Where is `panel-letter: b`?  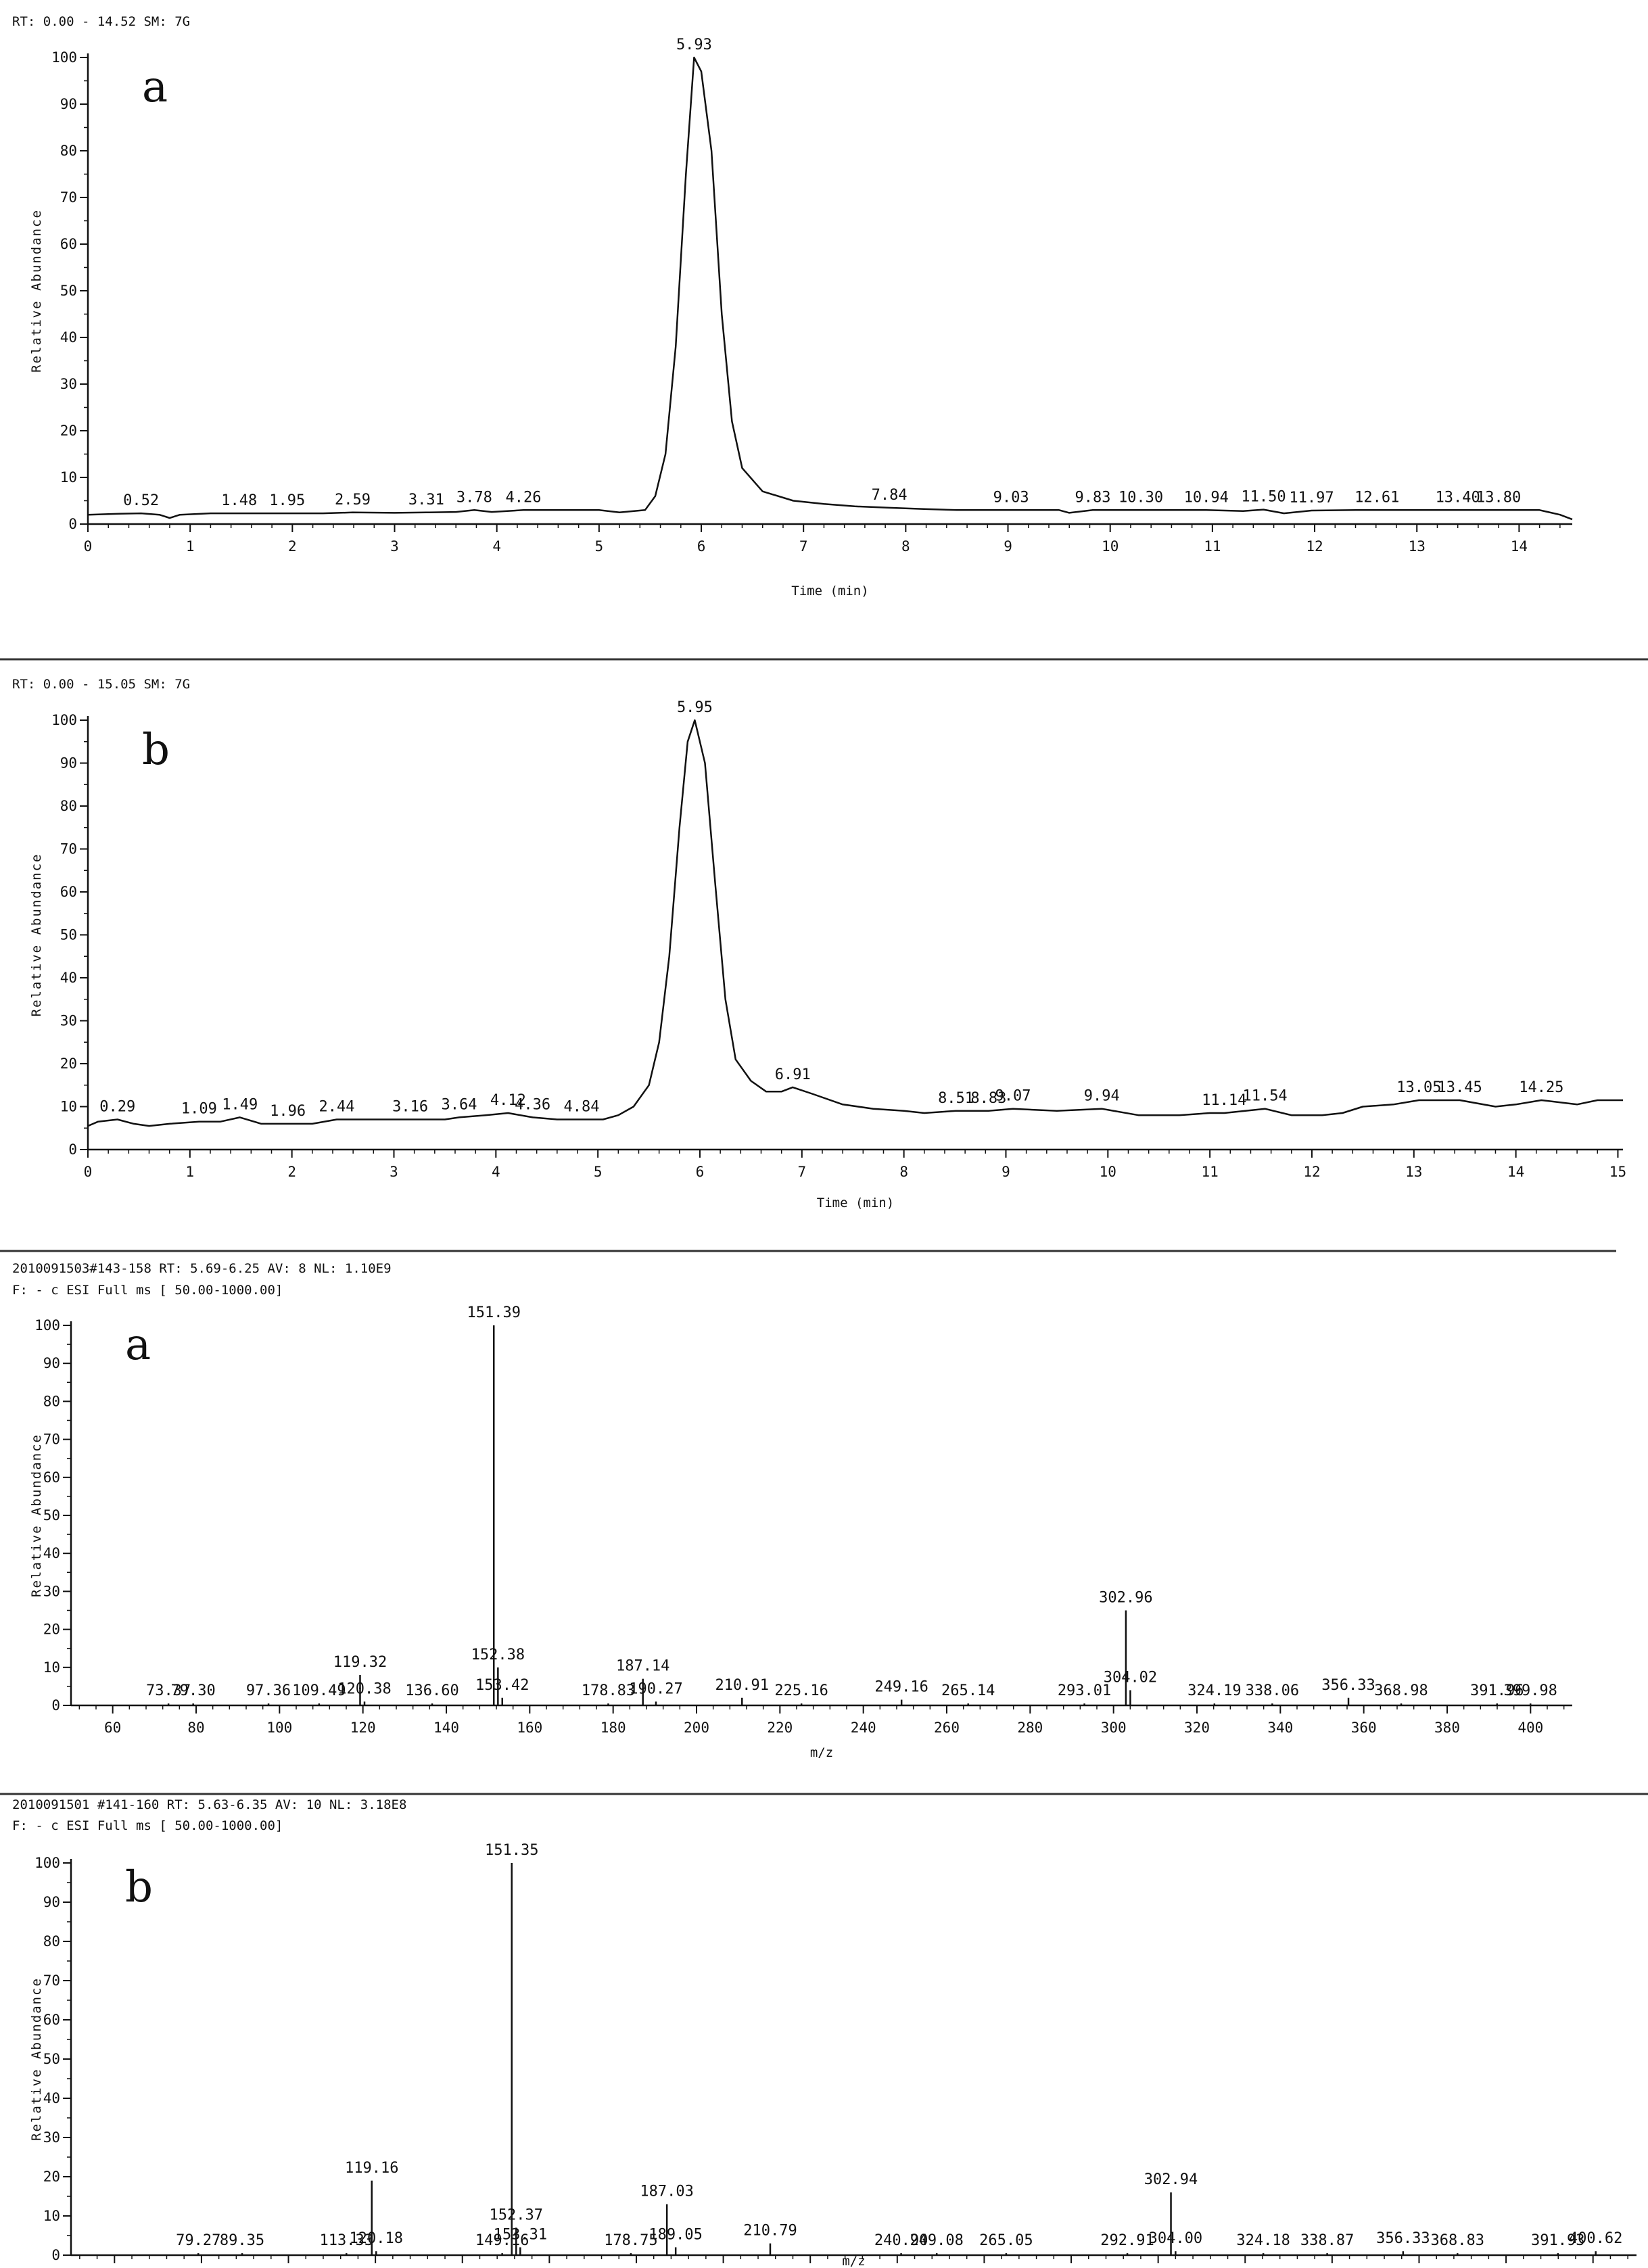
panel-letter: b is located at coordinates (139, 1887).